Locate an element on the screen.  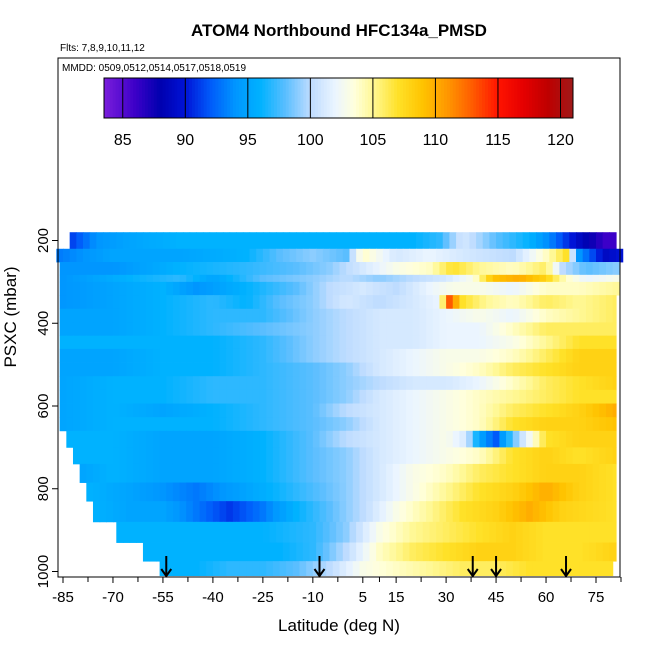
dates-note: MMDD: 0509,0512,0514,0517,0518,0519 is located at coordinates (154, 68).